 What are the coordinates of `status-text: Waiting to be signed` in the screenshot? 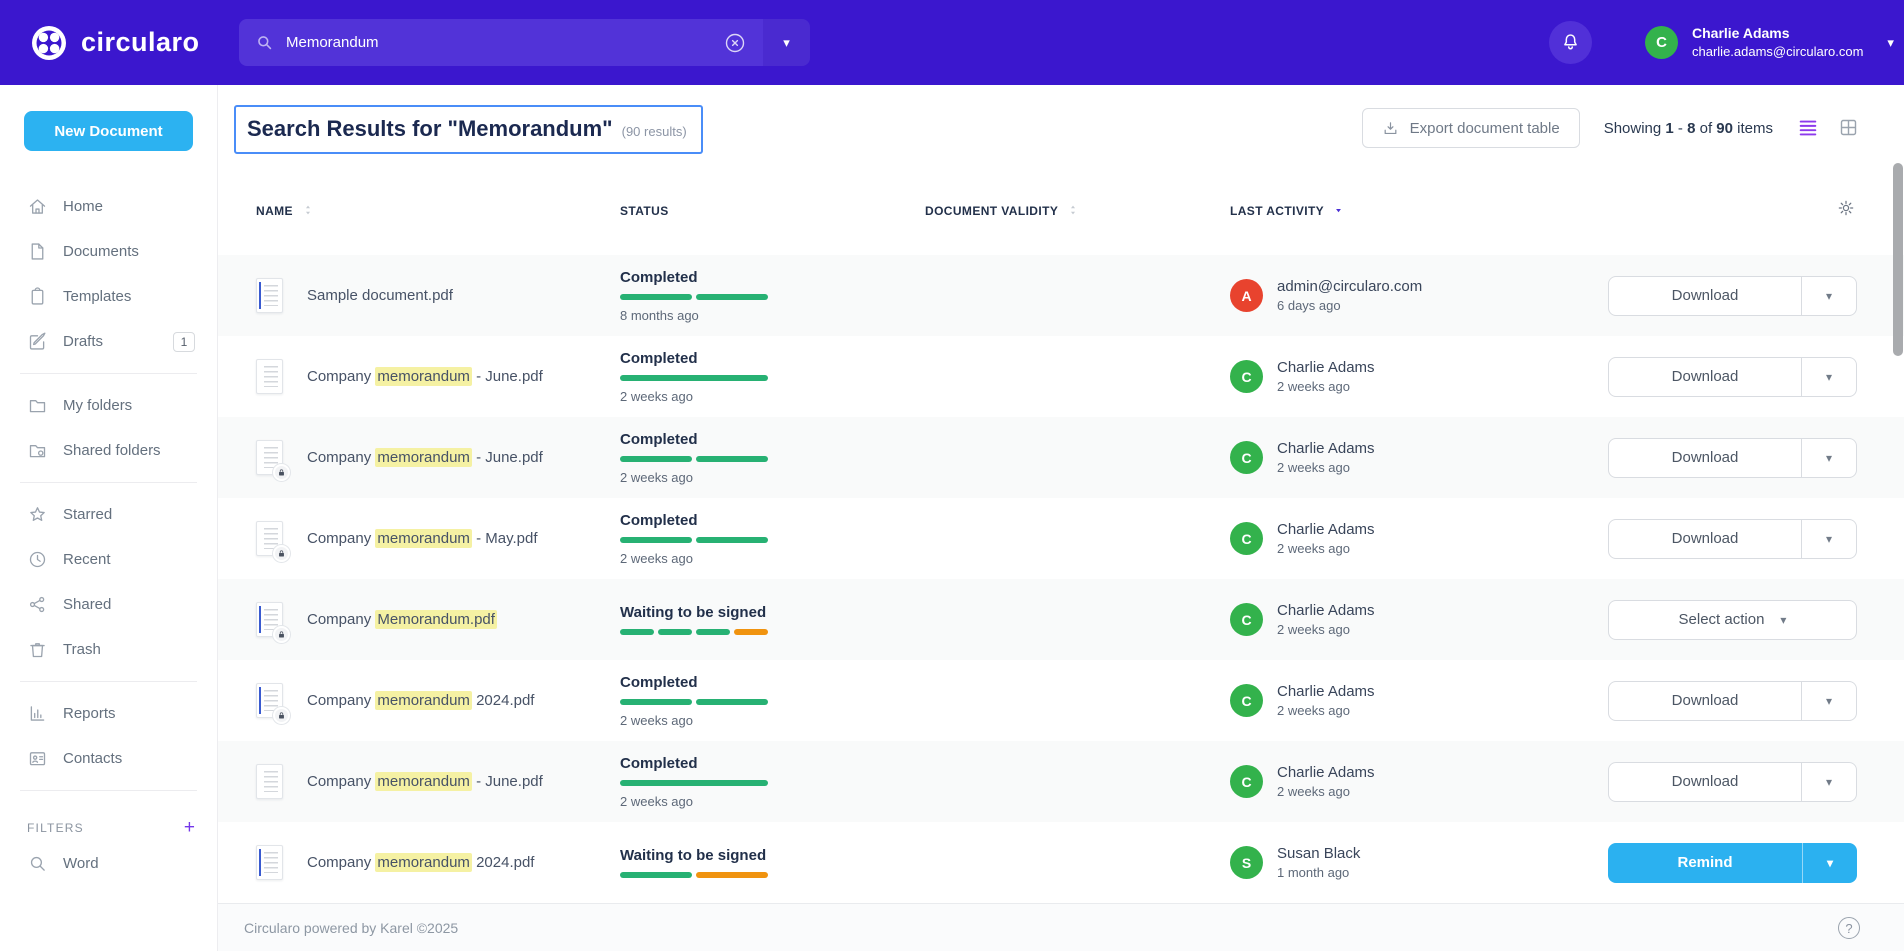 It's located at (693, 855).